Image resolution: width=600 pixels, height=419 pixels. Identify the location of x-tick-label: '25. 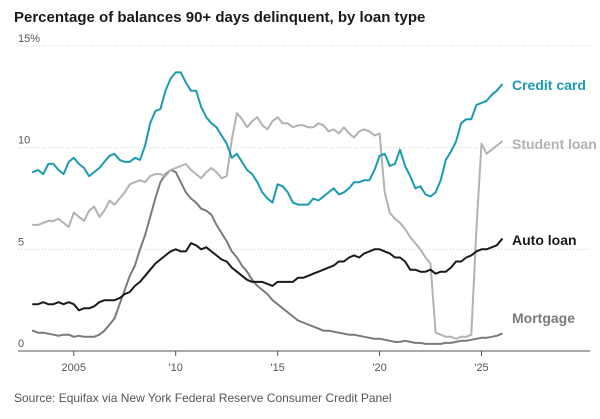
(481, 368).